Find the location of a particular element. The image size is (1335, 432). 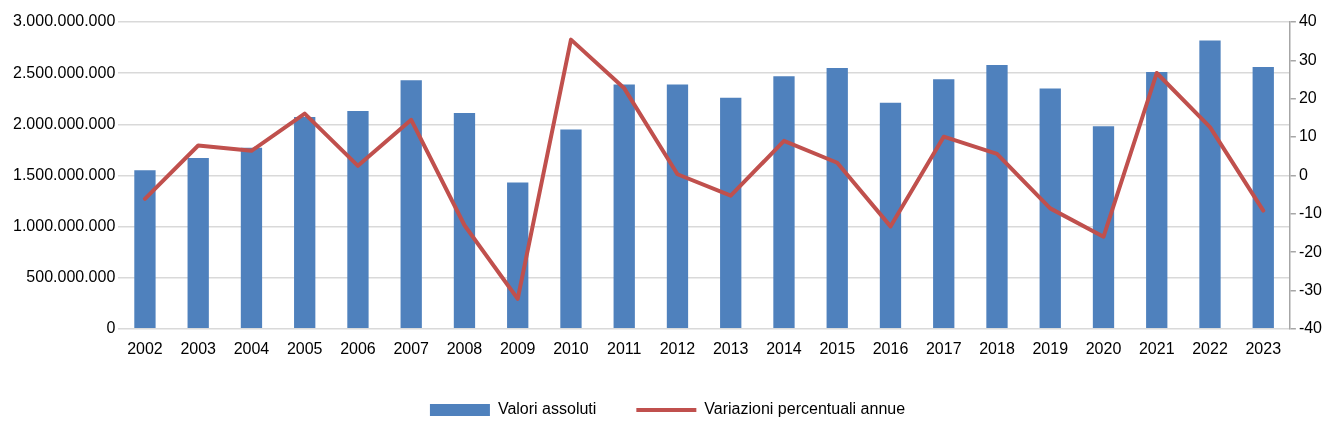

x-tick-label: 2023 is located at coordinates (1263, 348).